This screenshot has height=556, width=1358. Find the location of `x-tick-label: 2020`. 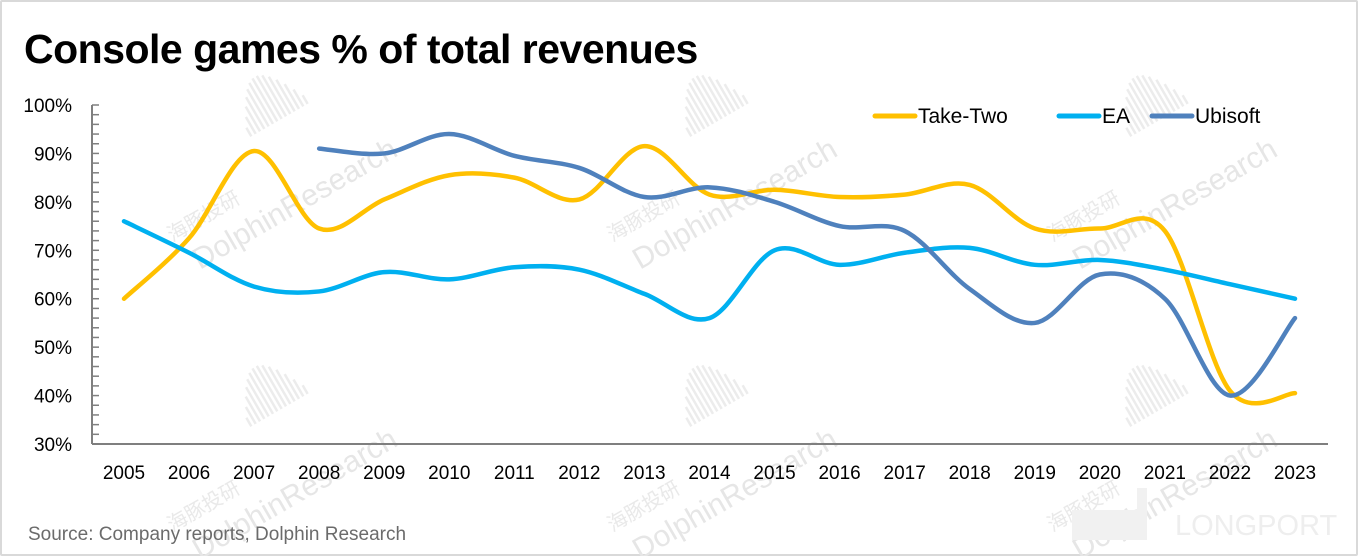

x-tick-label: 2020 is located at coordinates (1100, 473).